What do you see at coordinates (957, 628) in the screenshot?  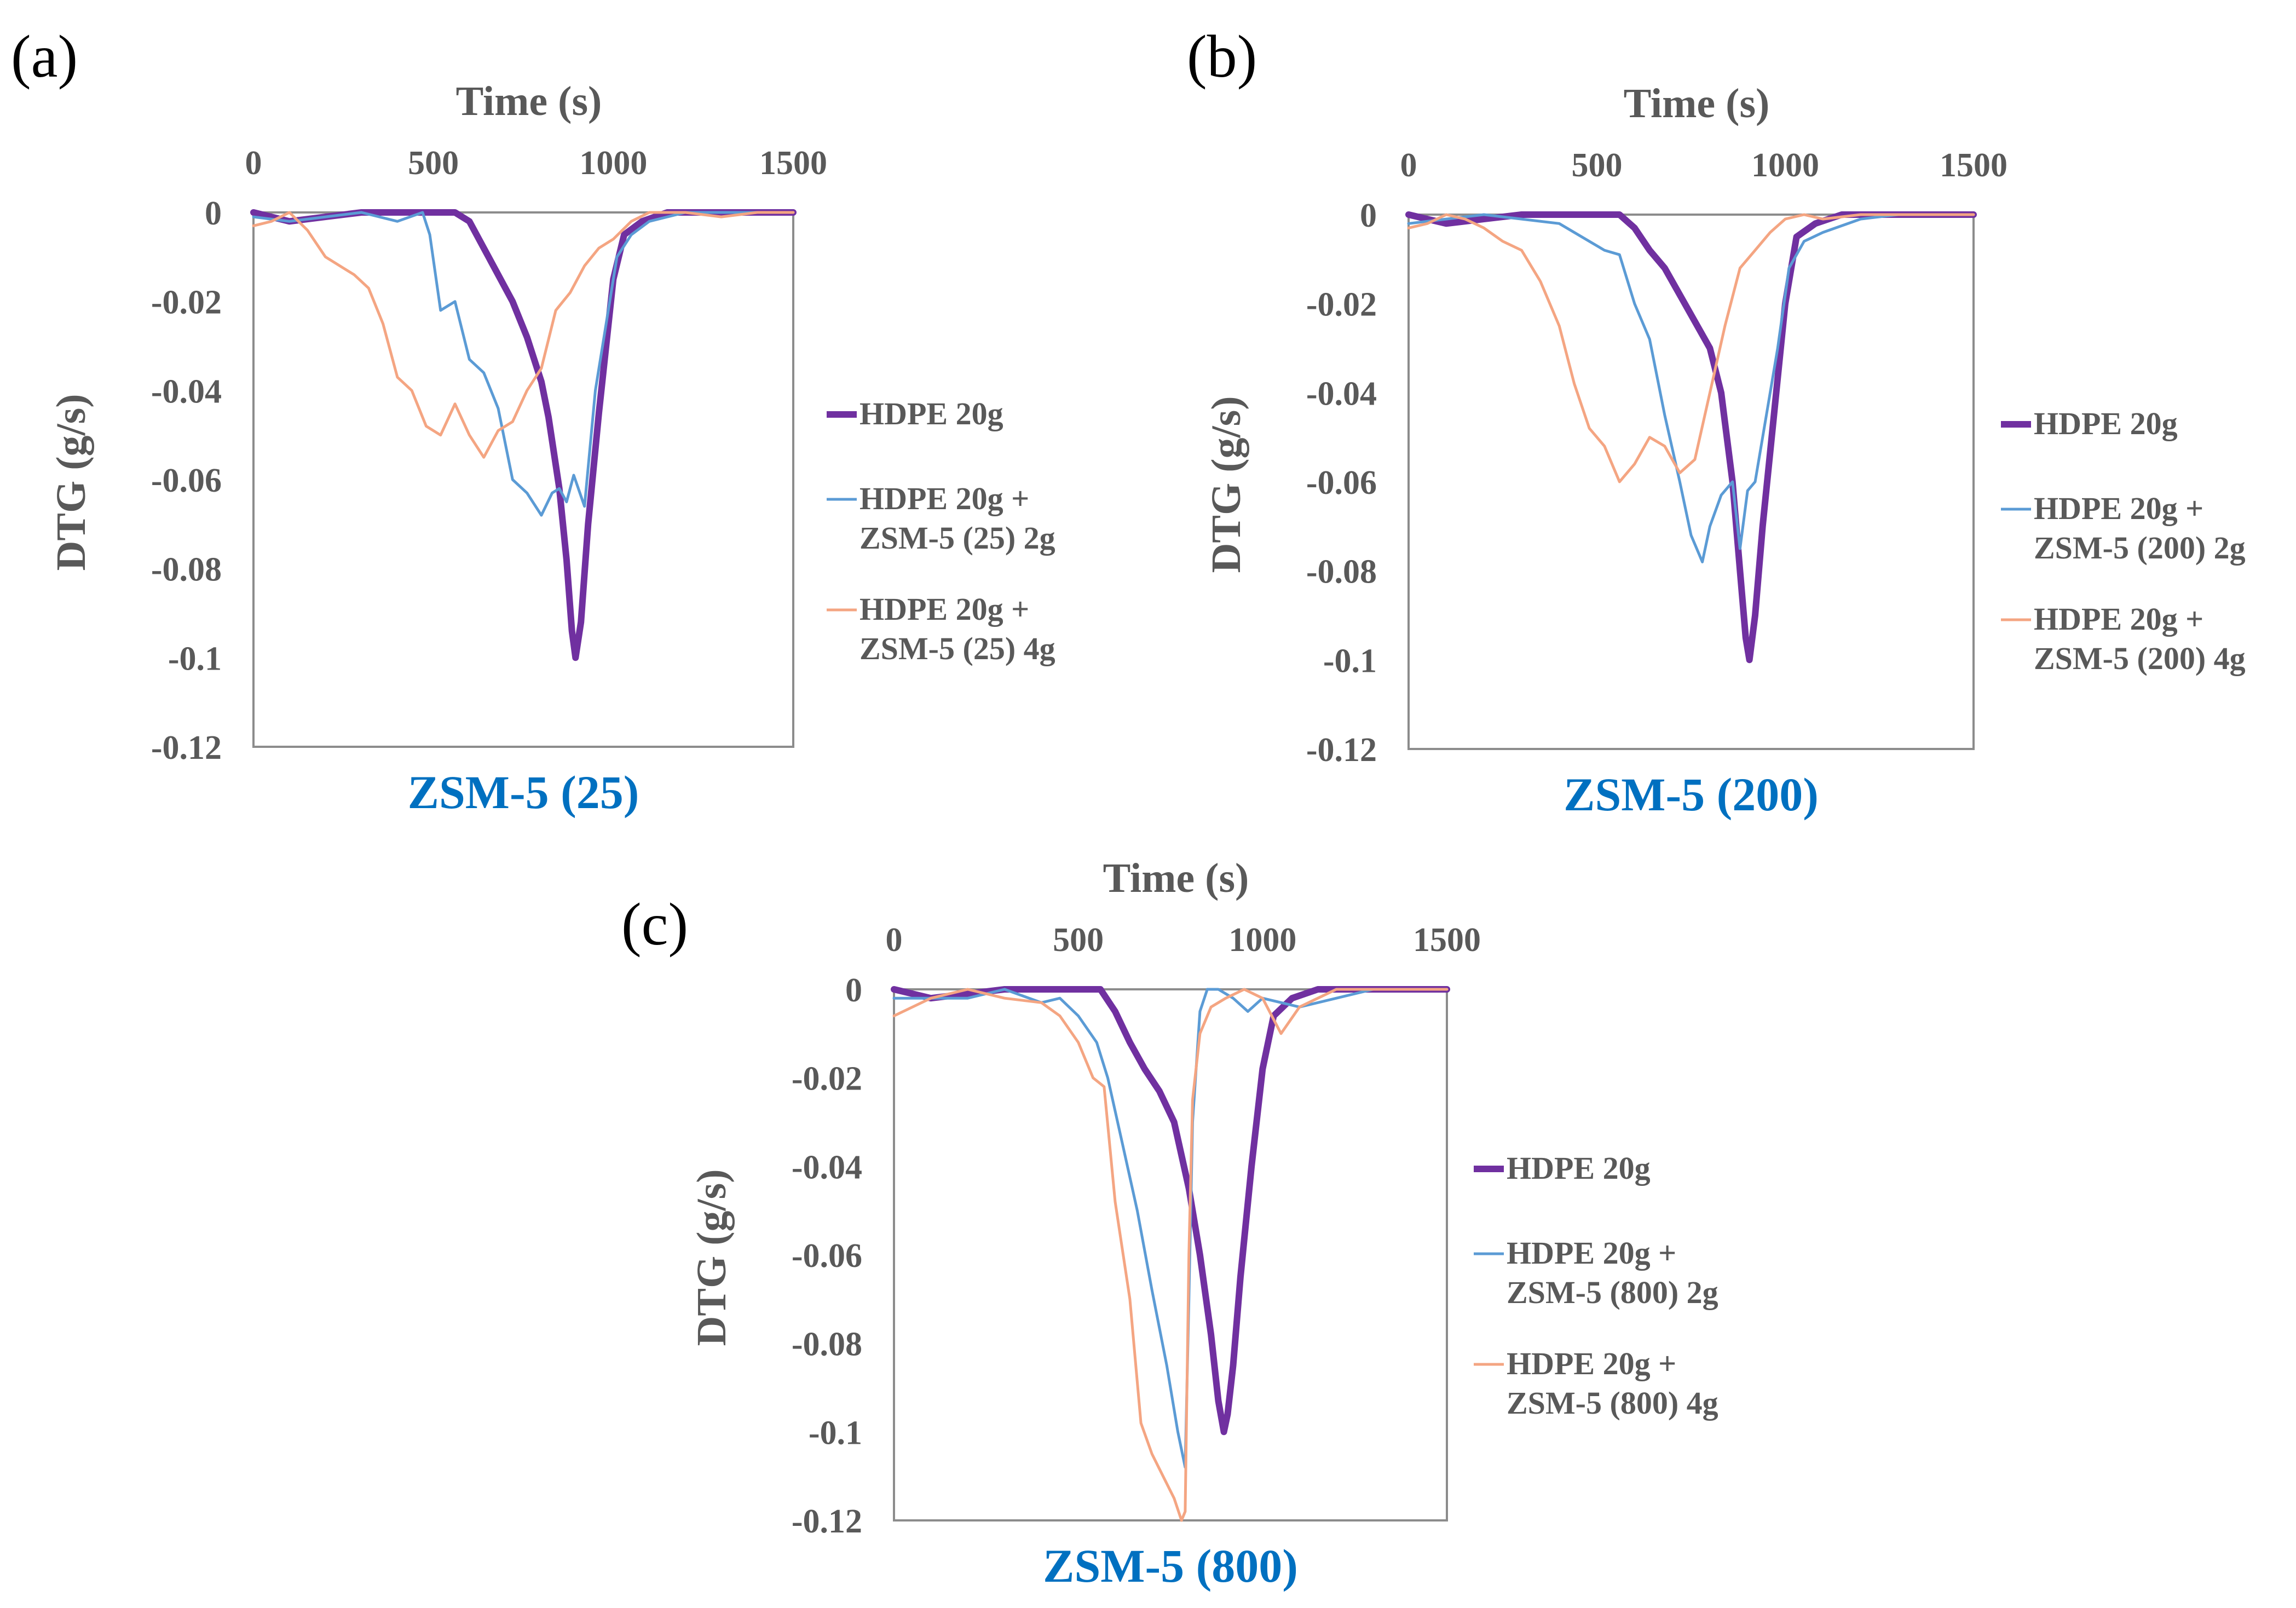 I see `legend-label: HDPE 20g + ZSM-5 (25) 4g` at bounding box center [957, 628].